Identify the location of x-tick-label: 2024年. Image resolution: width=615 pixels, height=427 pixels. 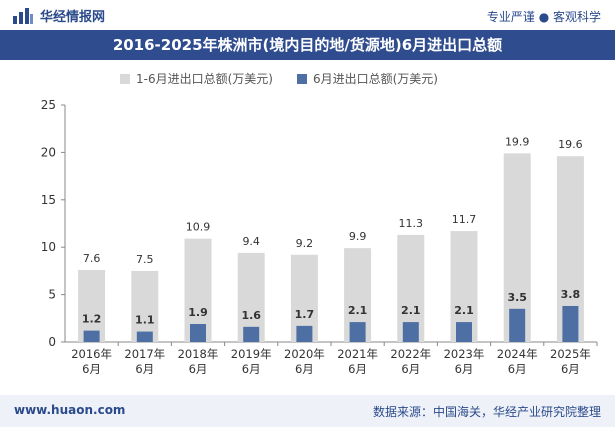
(517, 354).